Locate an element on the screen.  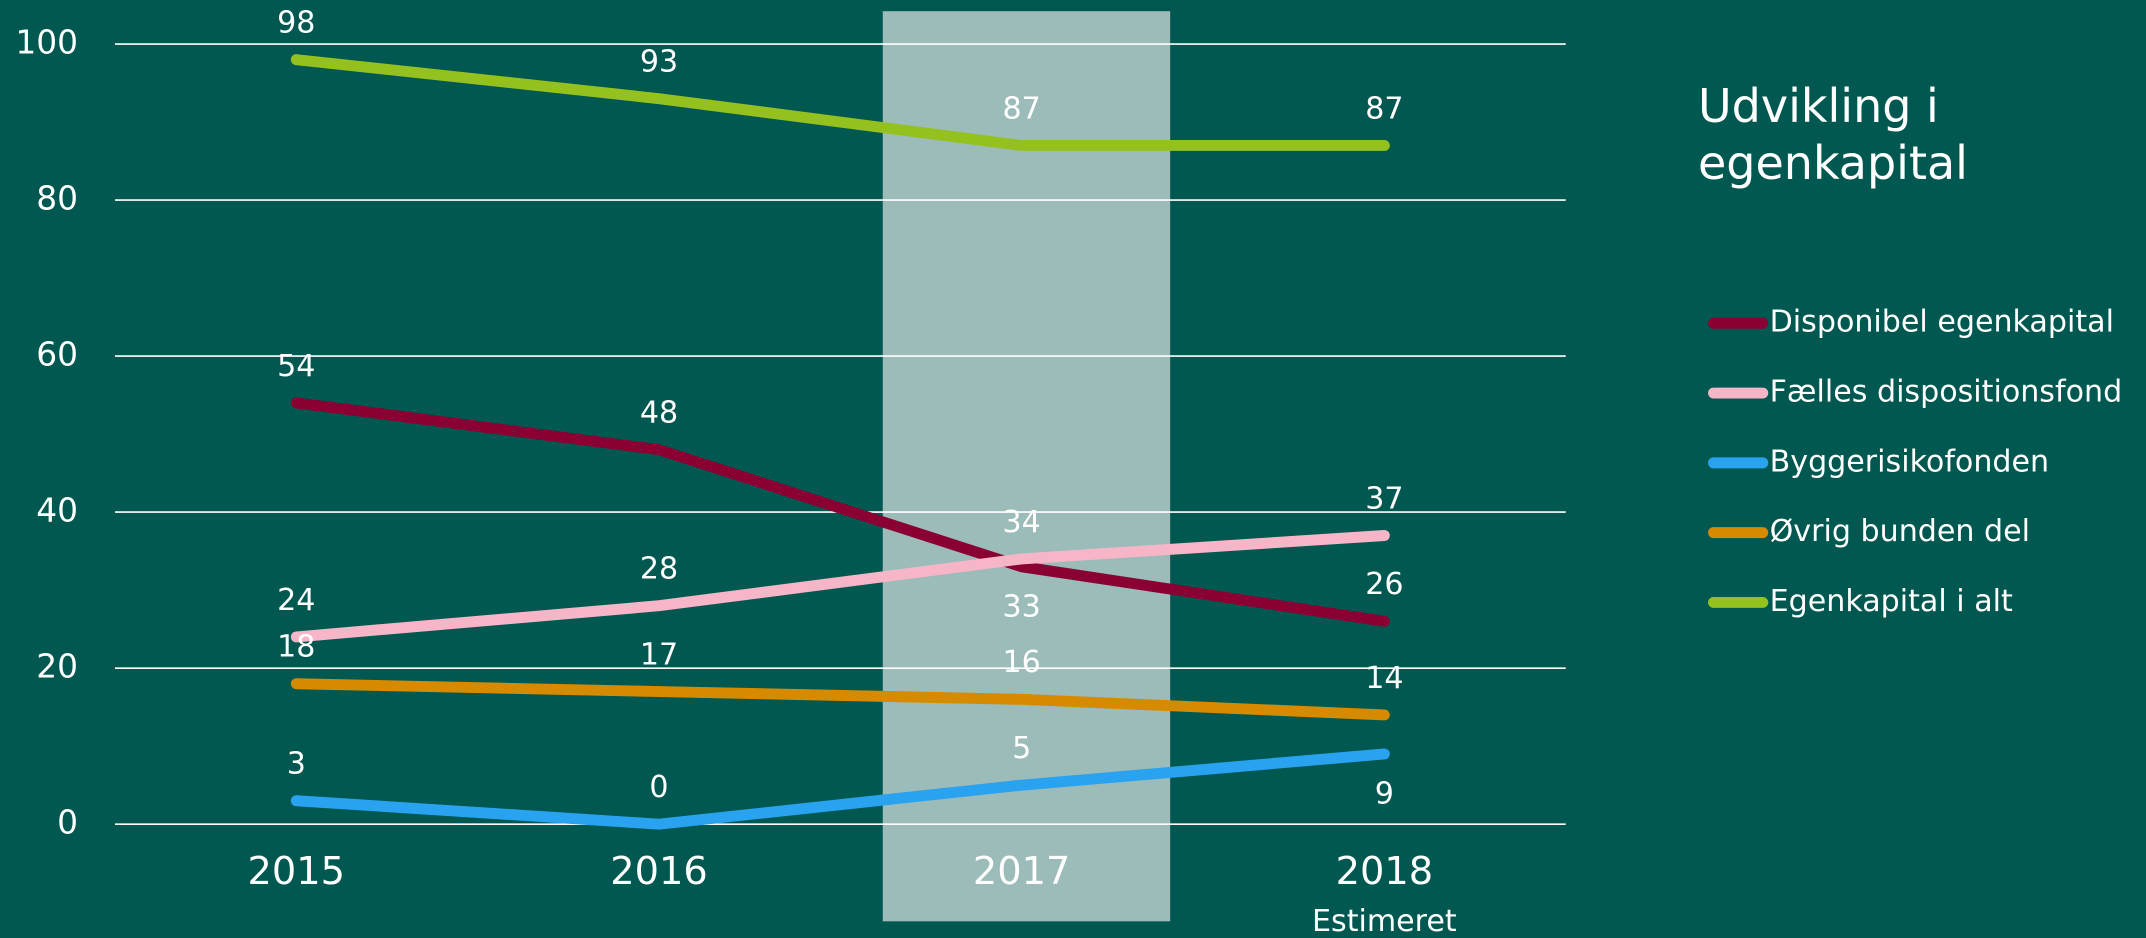
chart-title: Udvikling i egenkapital is located at coordinates (1833, 134).